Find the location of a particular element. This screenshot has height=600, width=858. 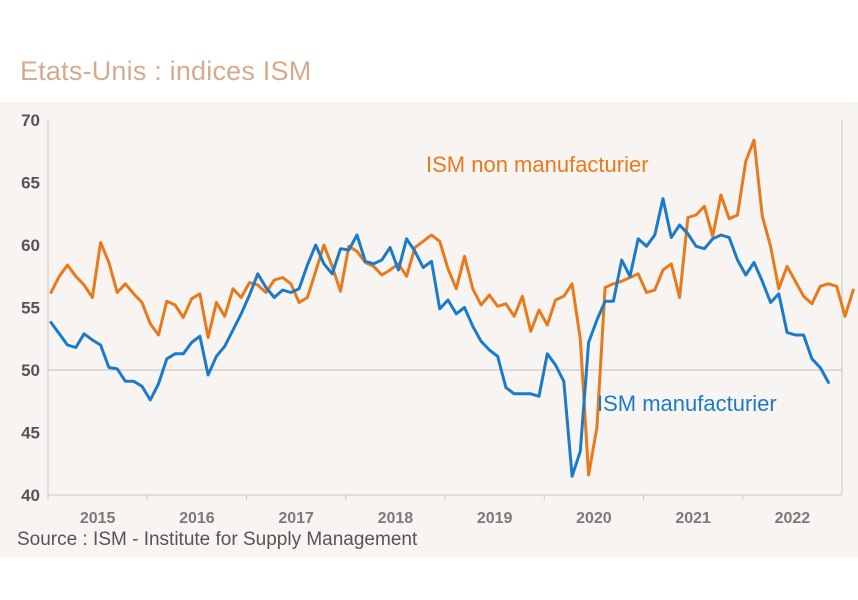

y-tick-label: 65 is located at coordinates (30, 183).